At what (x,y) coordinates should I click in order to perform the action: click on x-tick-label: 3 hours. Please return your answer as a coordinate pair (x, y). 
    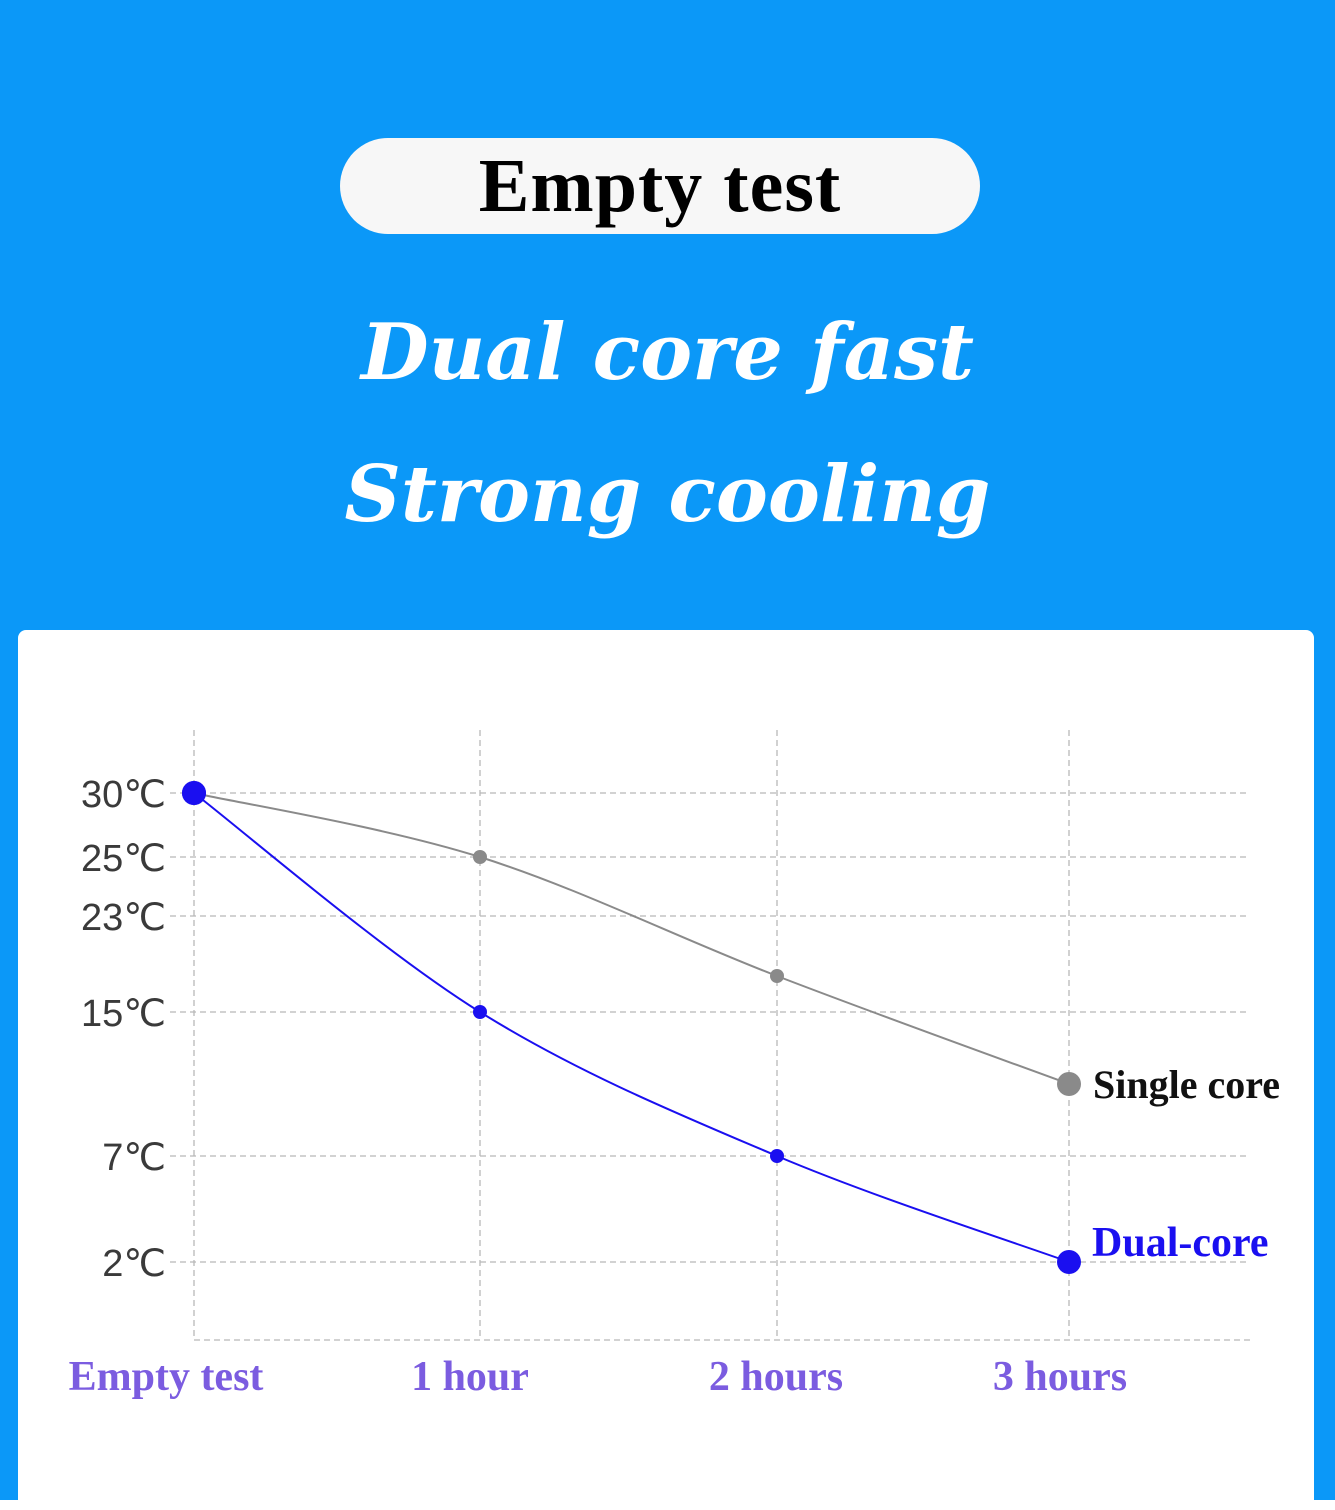
    Looking at the image, I should click on (1060, 1377).